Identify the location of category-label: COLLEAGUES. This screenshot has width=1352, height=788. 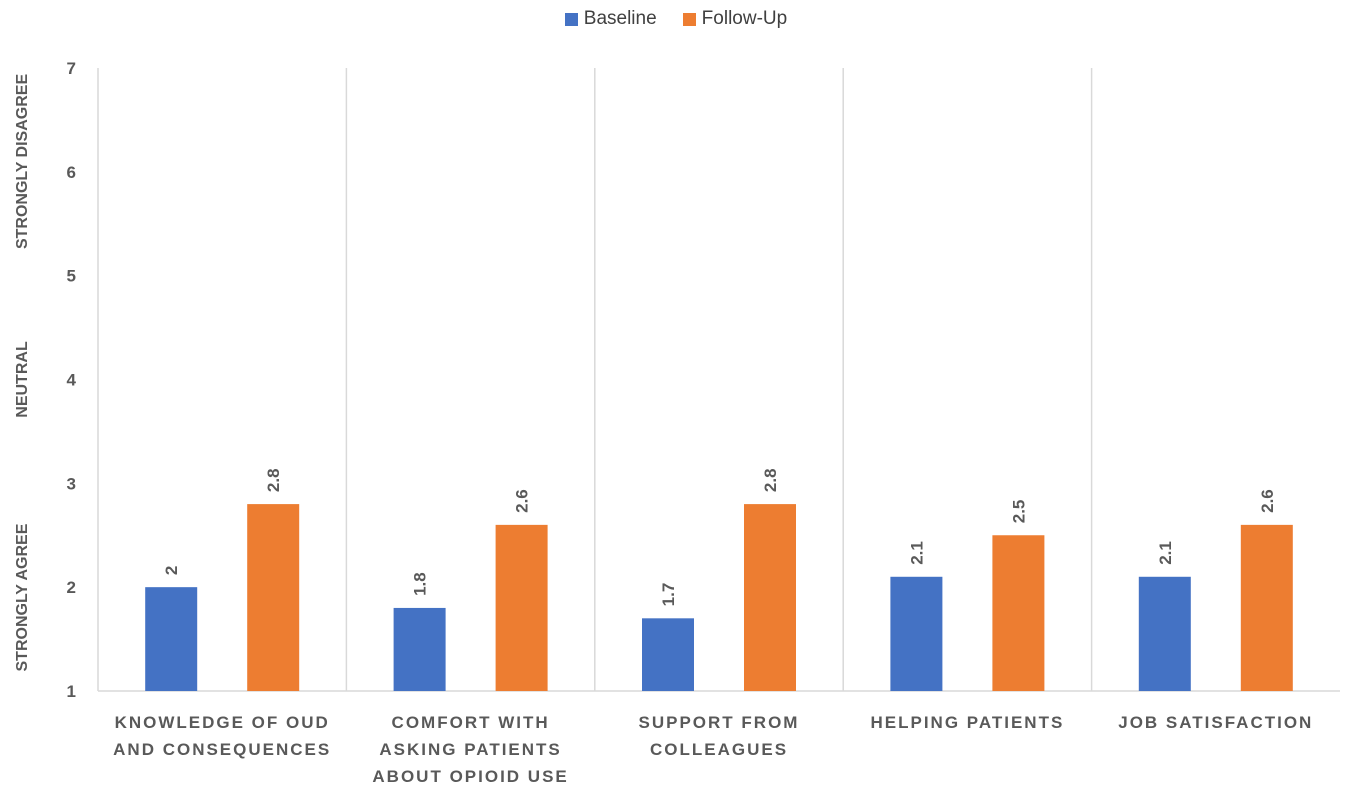
(719, 749).